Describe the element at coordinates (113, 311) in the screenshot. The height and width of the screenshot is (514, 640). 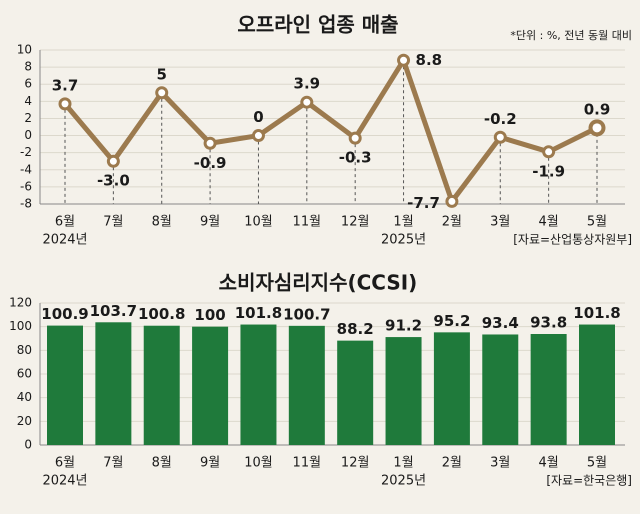
I see `data-label: 103.7` at that location.